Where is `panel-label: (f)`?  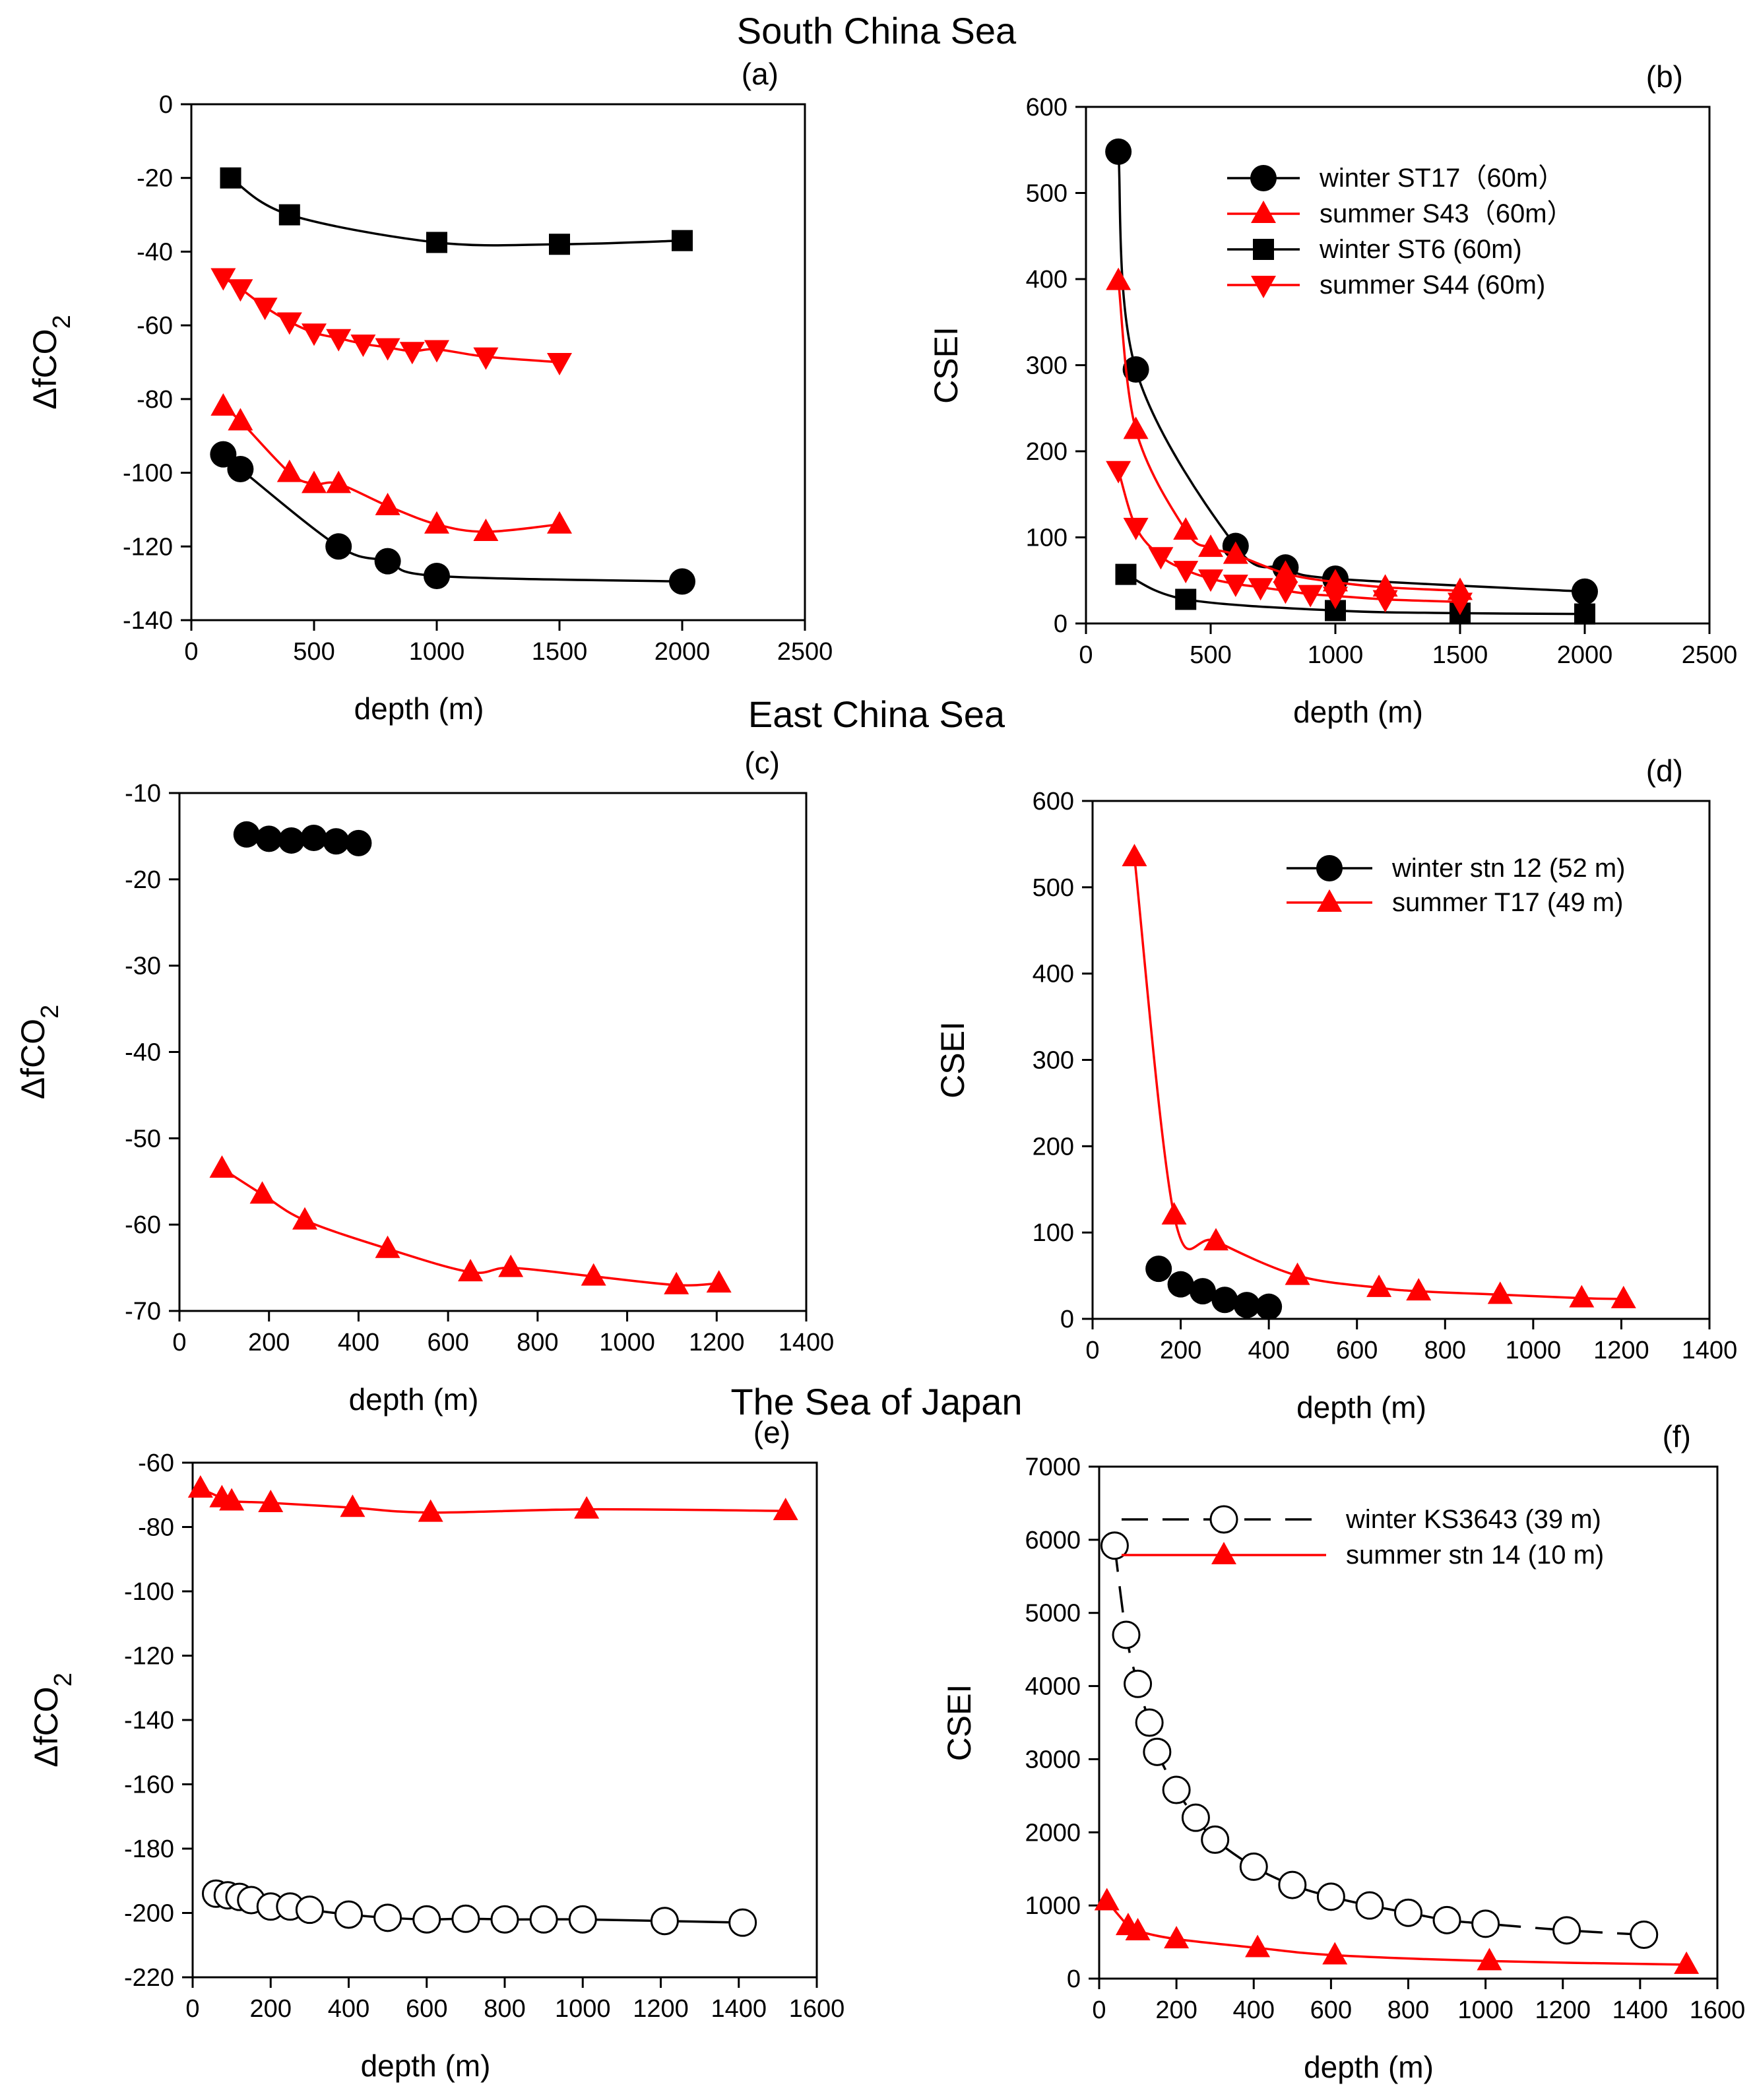
panel-label: (f) is located at coordinates (1677, 1436).